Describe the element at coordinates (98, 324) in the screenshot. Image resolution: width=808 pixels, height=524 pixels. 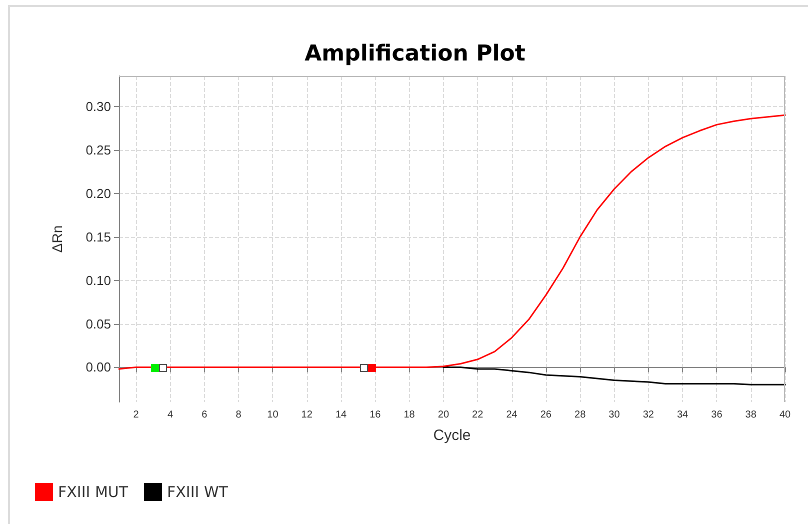
I see `y-tick-label: 0.05` at that location.